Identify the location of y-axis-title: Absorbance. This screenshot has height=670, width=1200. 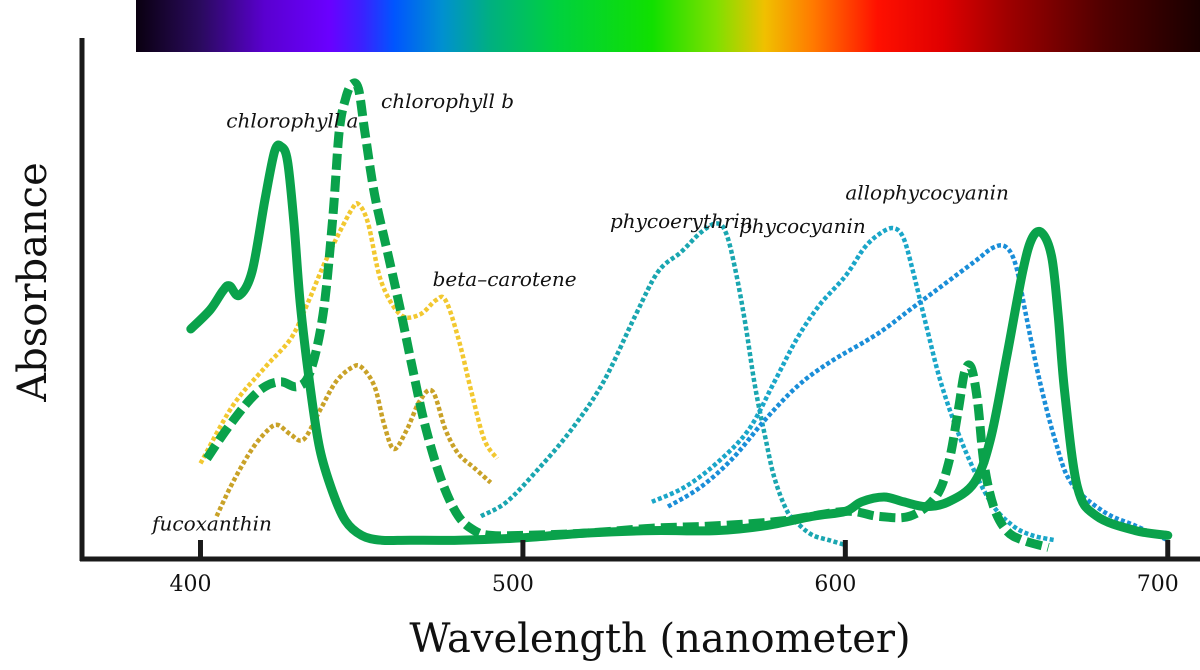
(33, 282).